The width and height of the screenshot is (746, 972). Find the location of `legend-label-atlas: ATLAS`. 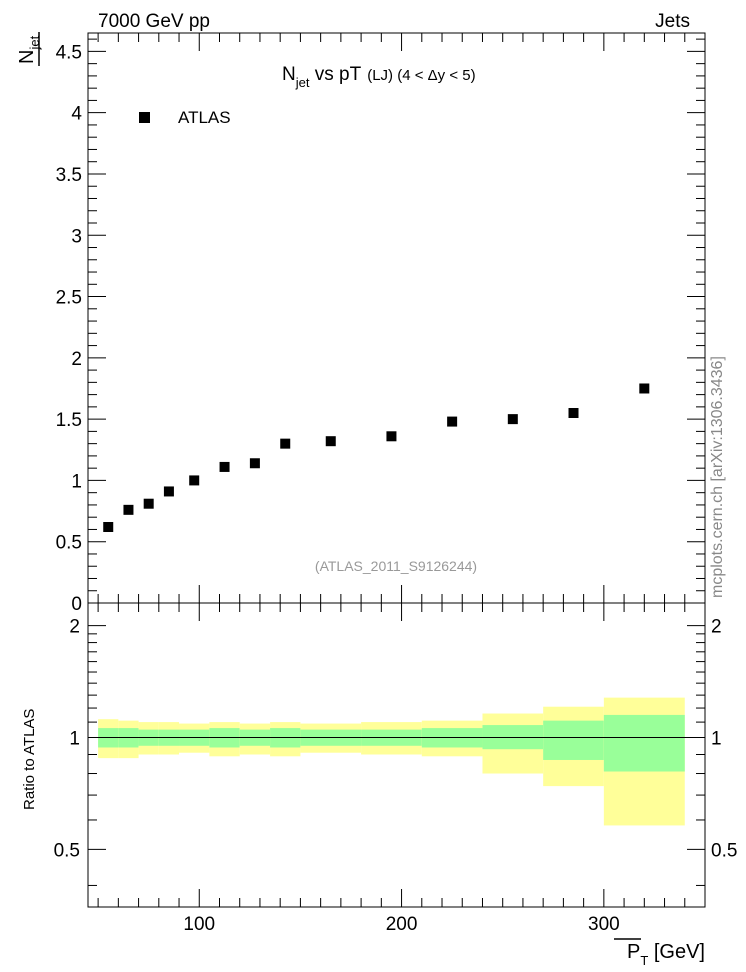

legend-label-atlas: ATLAS is located at coordinates (204, 117).